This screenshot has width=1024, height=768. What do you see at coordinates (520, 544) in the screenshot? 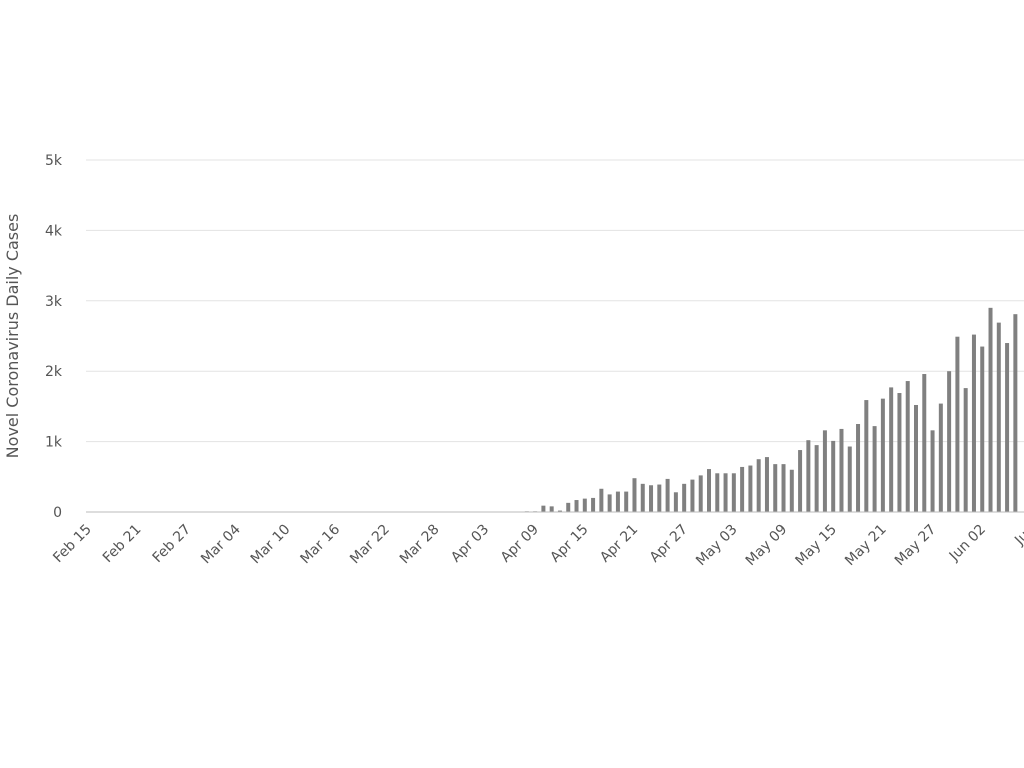
I see `x-tick-label: Apr 09` at bounding box center [520, 544].